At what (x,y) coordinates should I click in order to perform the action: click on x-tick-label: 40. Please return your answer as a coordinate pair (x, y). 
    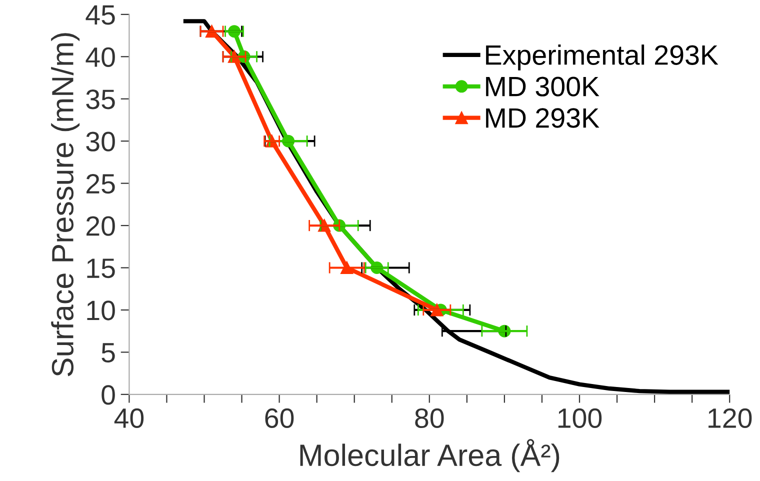
    Looking at the image, I should click on (129, 418).